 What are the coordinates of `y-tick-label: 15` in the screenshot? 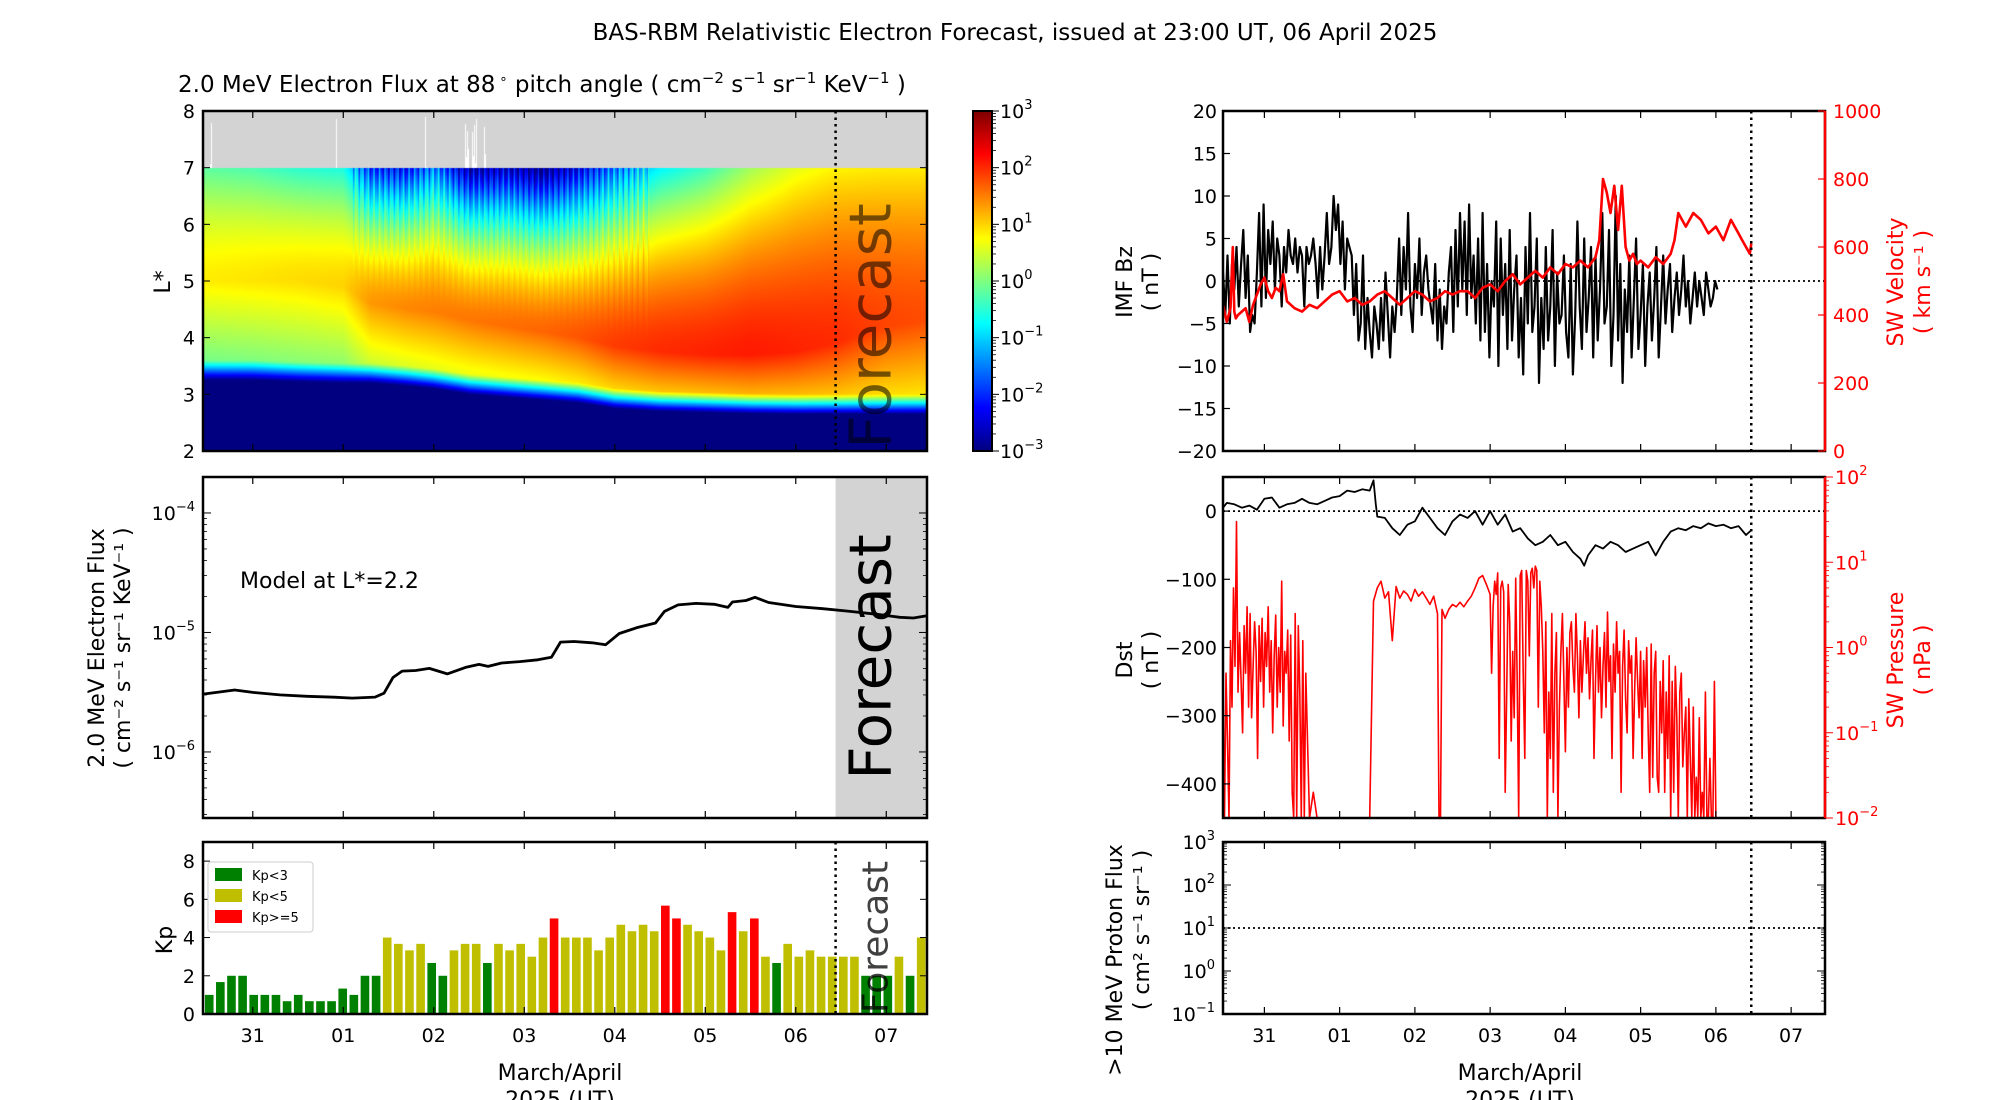 It's located at (1205, 155).